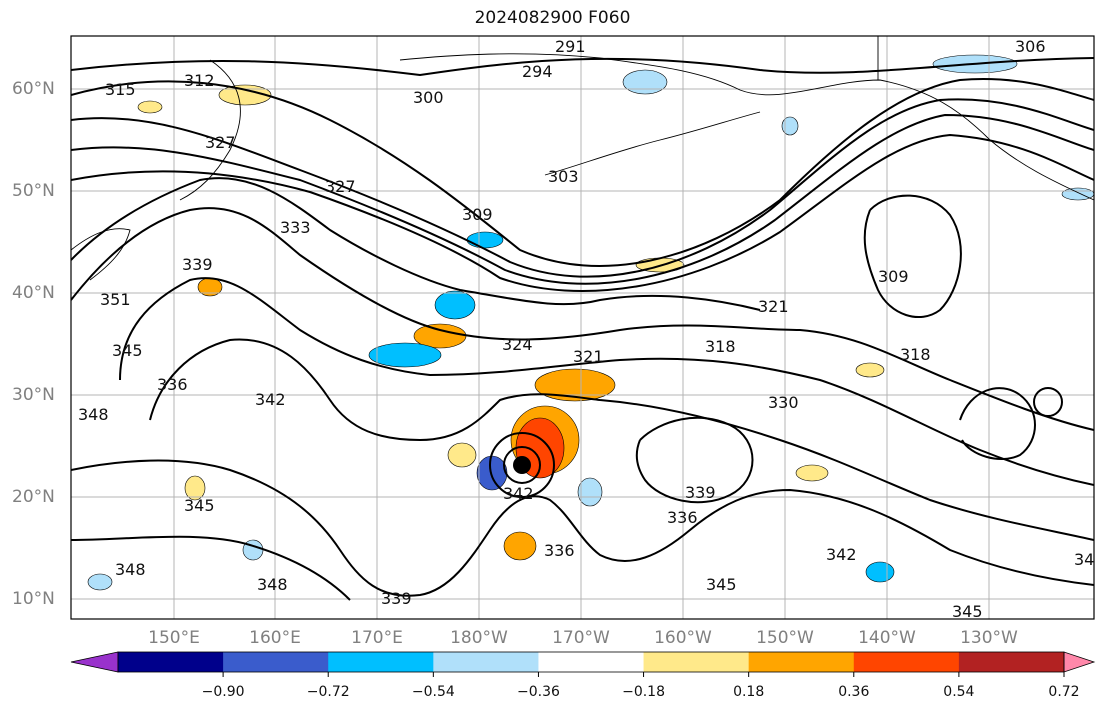 This screenshot has height=712, width=1105. Describe the element at coordinates (652, 143) in the screenshot. I see `coastline-aleutians` at that location.